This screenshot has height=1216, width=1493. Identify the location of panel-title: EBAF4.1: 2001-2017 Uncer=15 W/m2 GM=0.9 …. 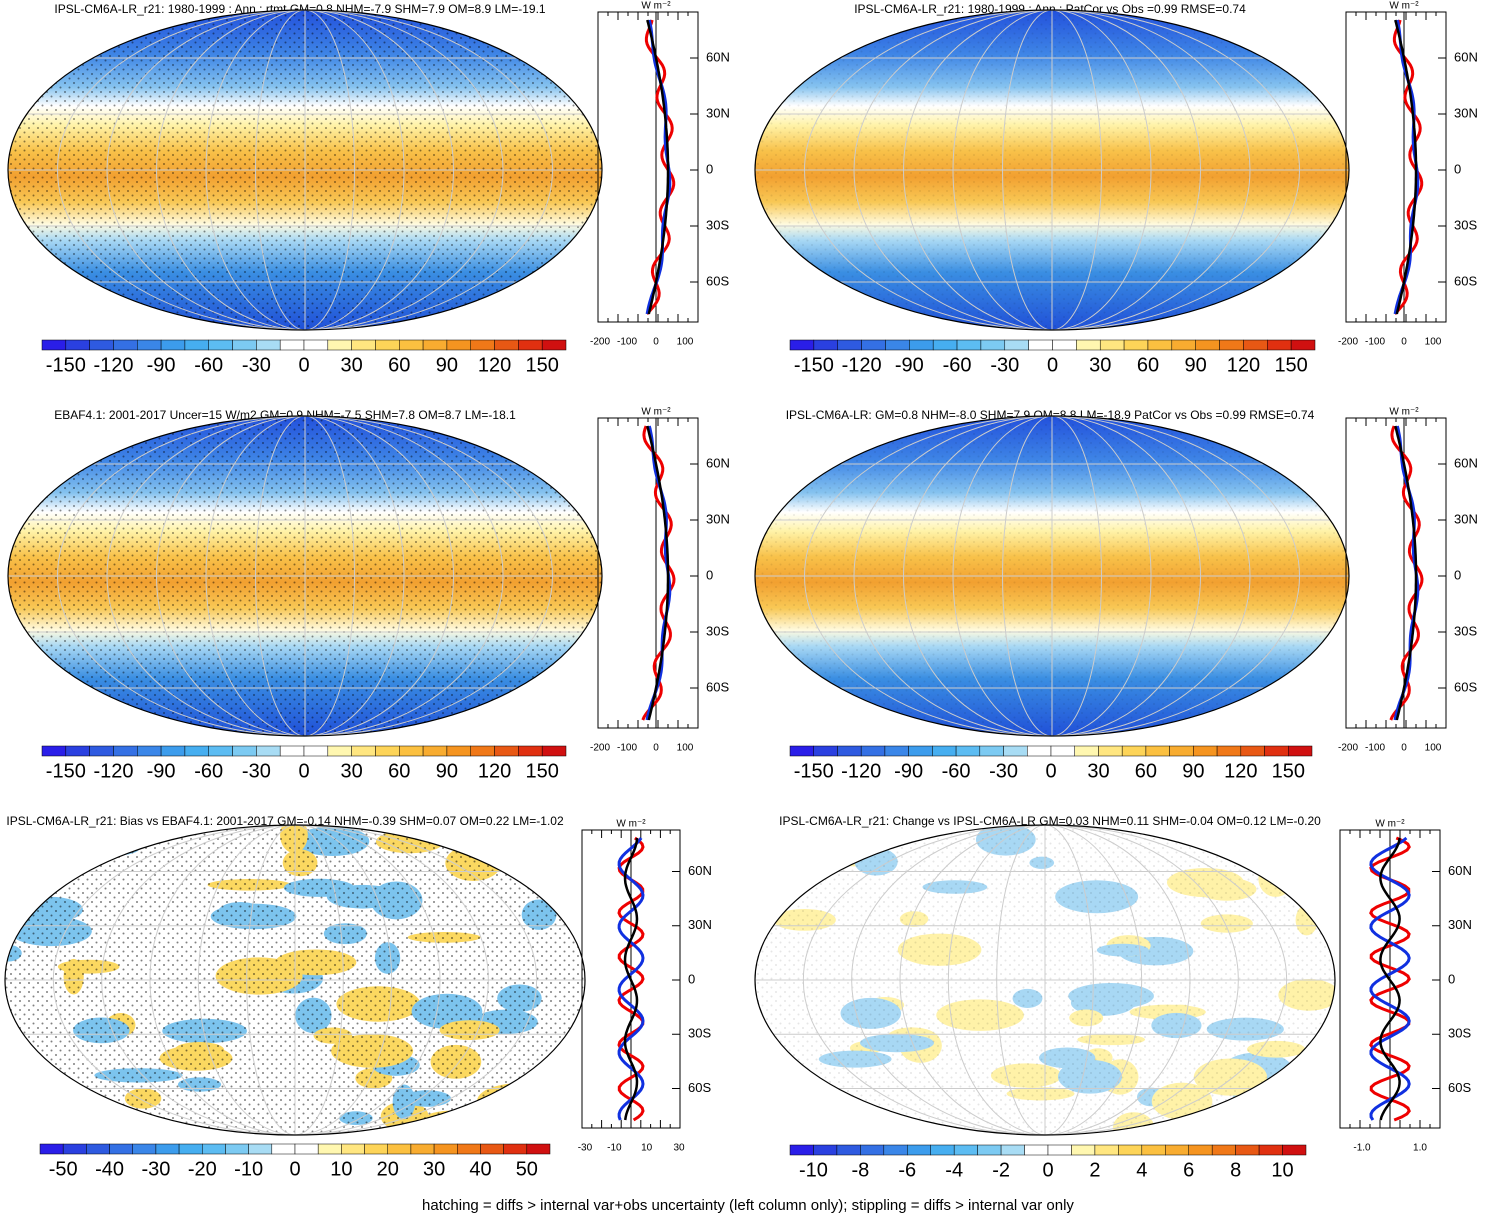
(285, 415).